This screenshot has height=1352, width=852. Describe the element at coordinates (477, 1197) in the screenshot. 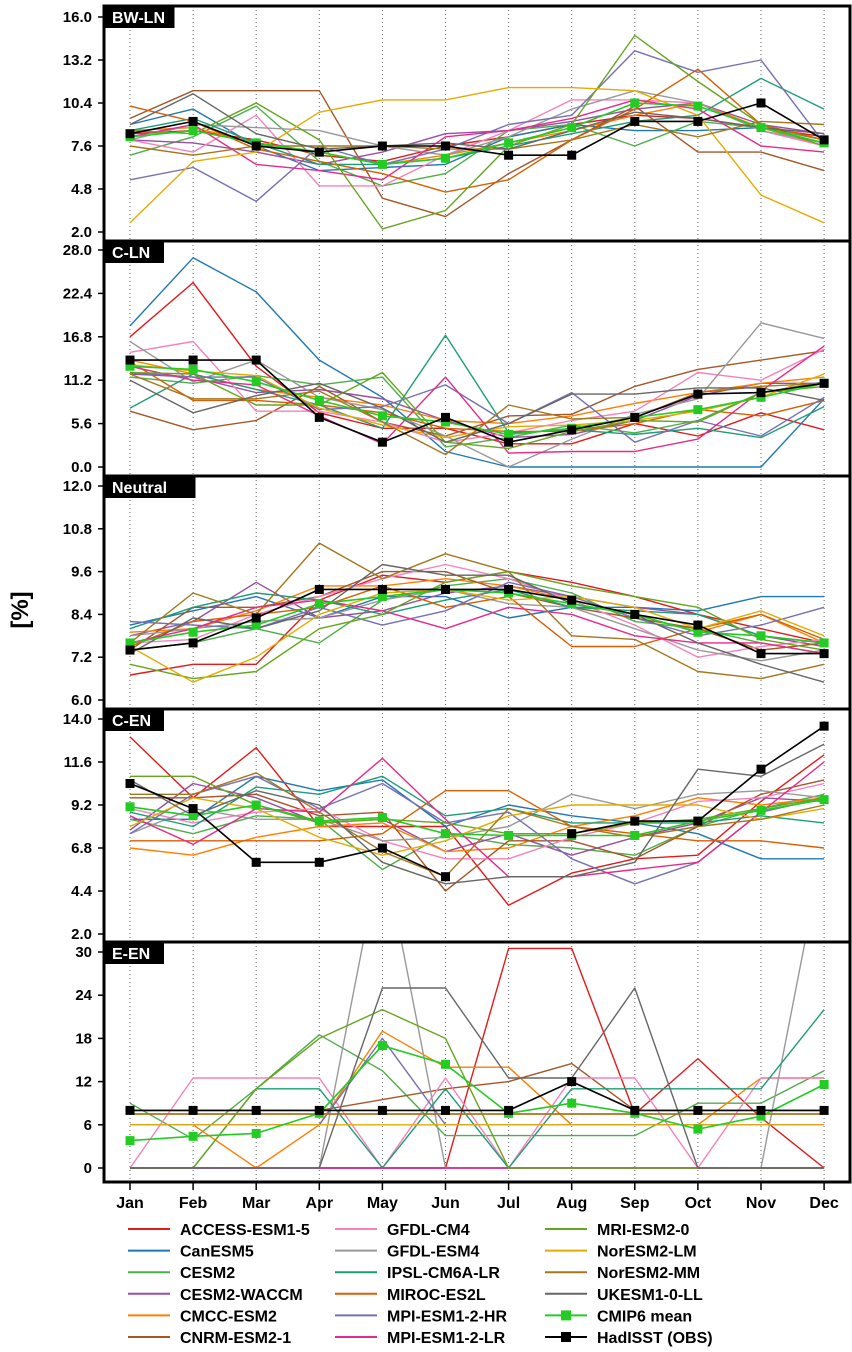

I see `x-axis: Jan Feb Mar Apr May Jun Jul Aug Sep Oct Nov Dec` at that location.